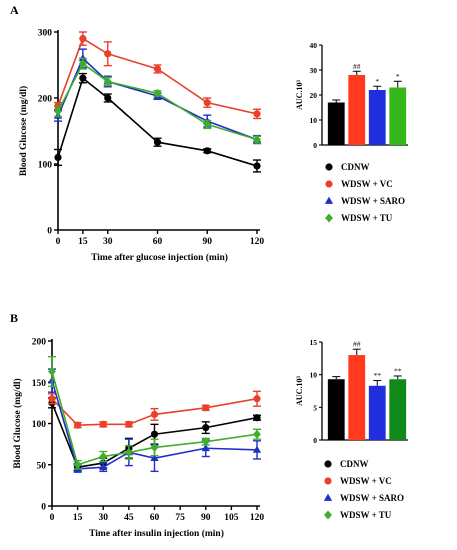  I want to click on insulin-line-x-tick-label-4: 60, so click(155, 518).